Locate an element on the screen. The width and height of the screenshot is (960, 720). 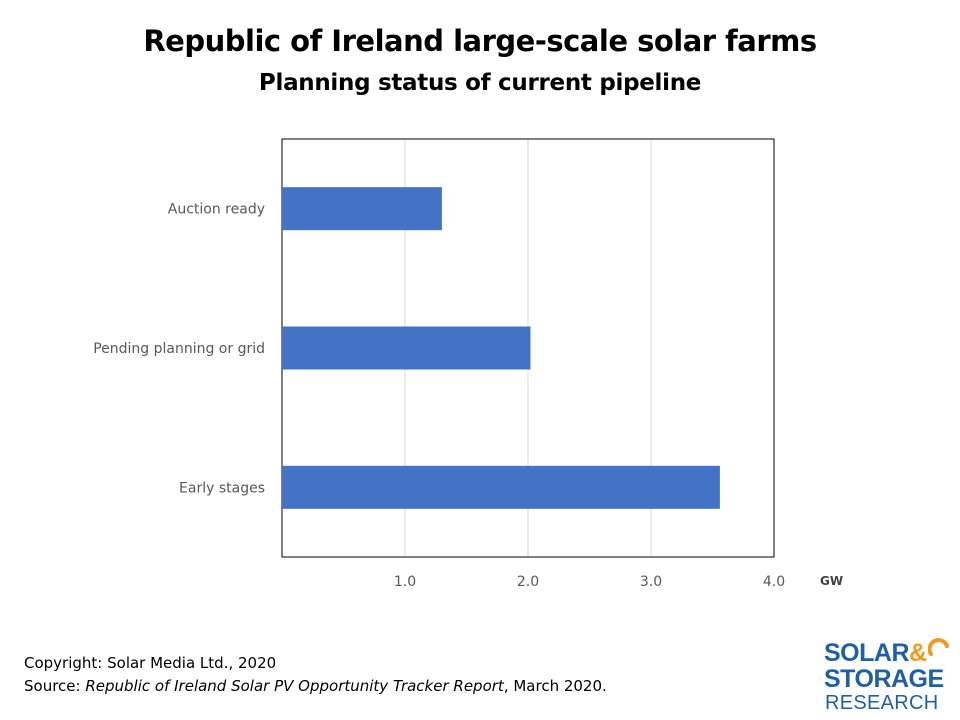
x-tick-labels: 1.0 2.0 3.0 4.0 is located at coordinates (589, 582).